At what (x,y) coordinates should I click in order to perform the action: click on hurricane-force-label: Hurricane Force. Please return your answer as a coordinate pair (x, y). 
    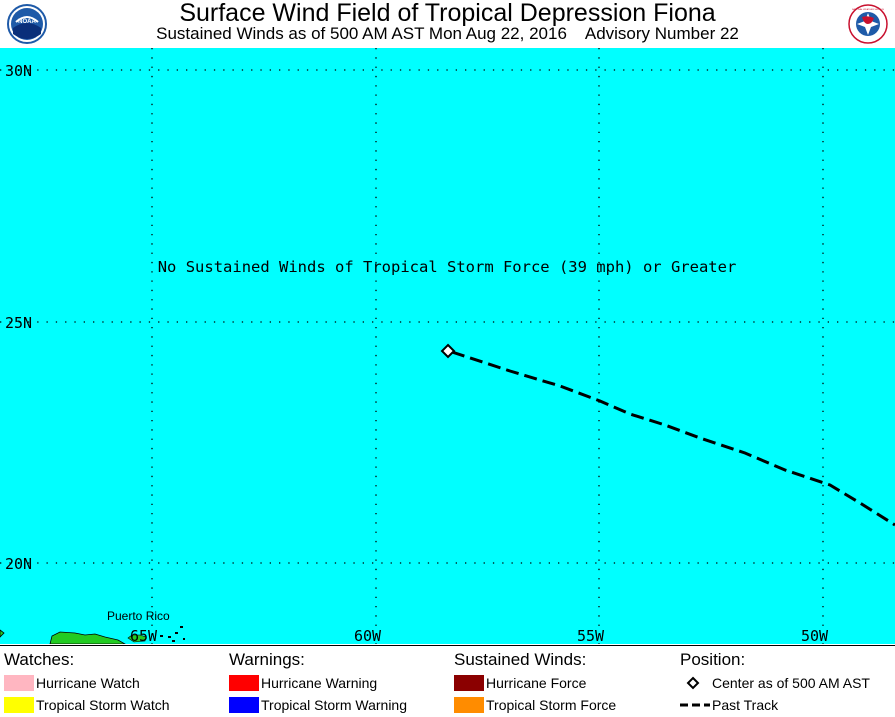
    Looking at the image, I should click on (536, 683).